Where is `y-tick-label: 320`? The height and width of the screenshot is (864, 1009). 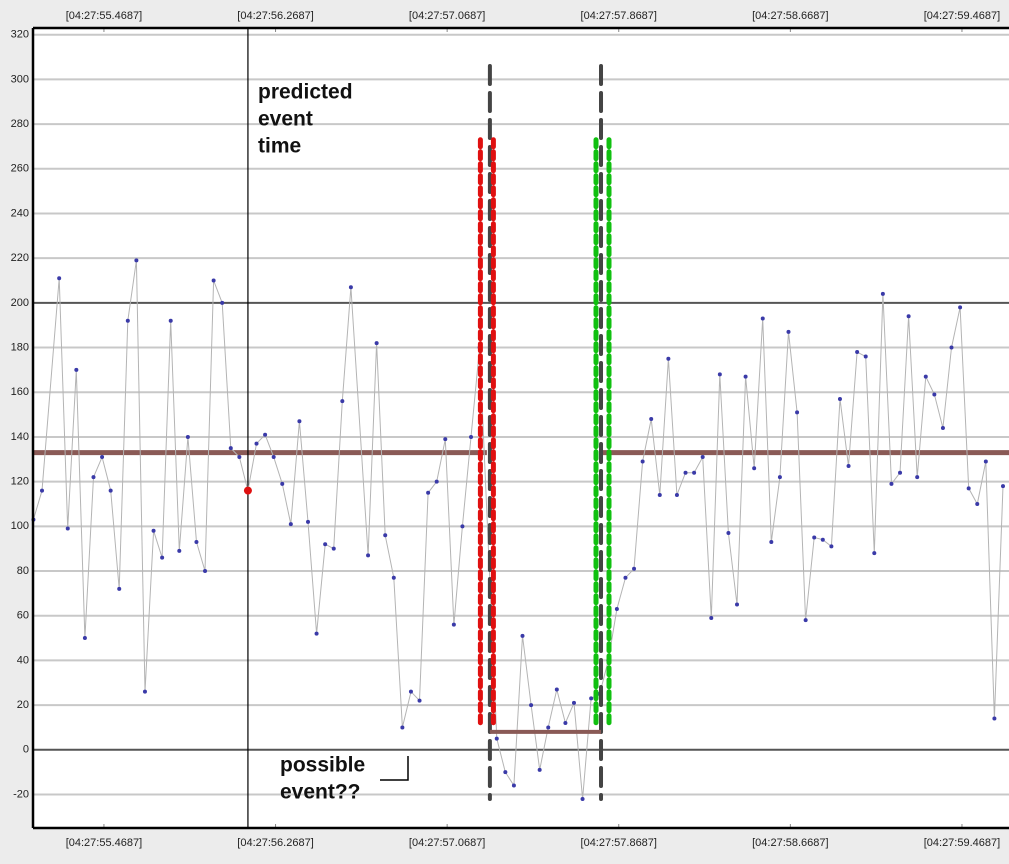
y-tick-label: 320 is located at coordinates (20, 35).